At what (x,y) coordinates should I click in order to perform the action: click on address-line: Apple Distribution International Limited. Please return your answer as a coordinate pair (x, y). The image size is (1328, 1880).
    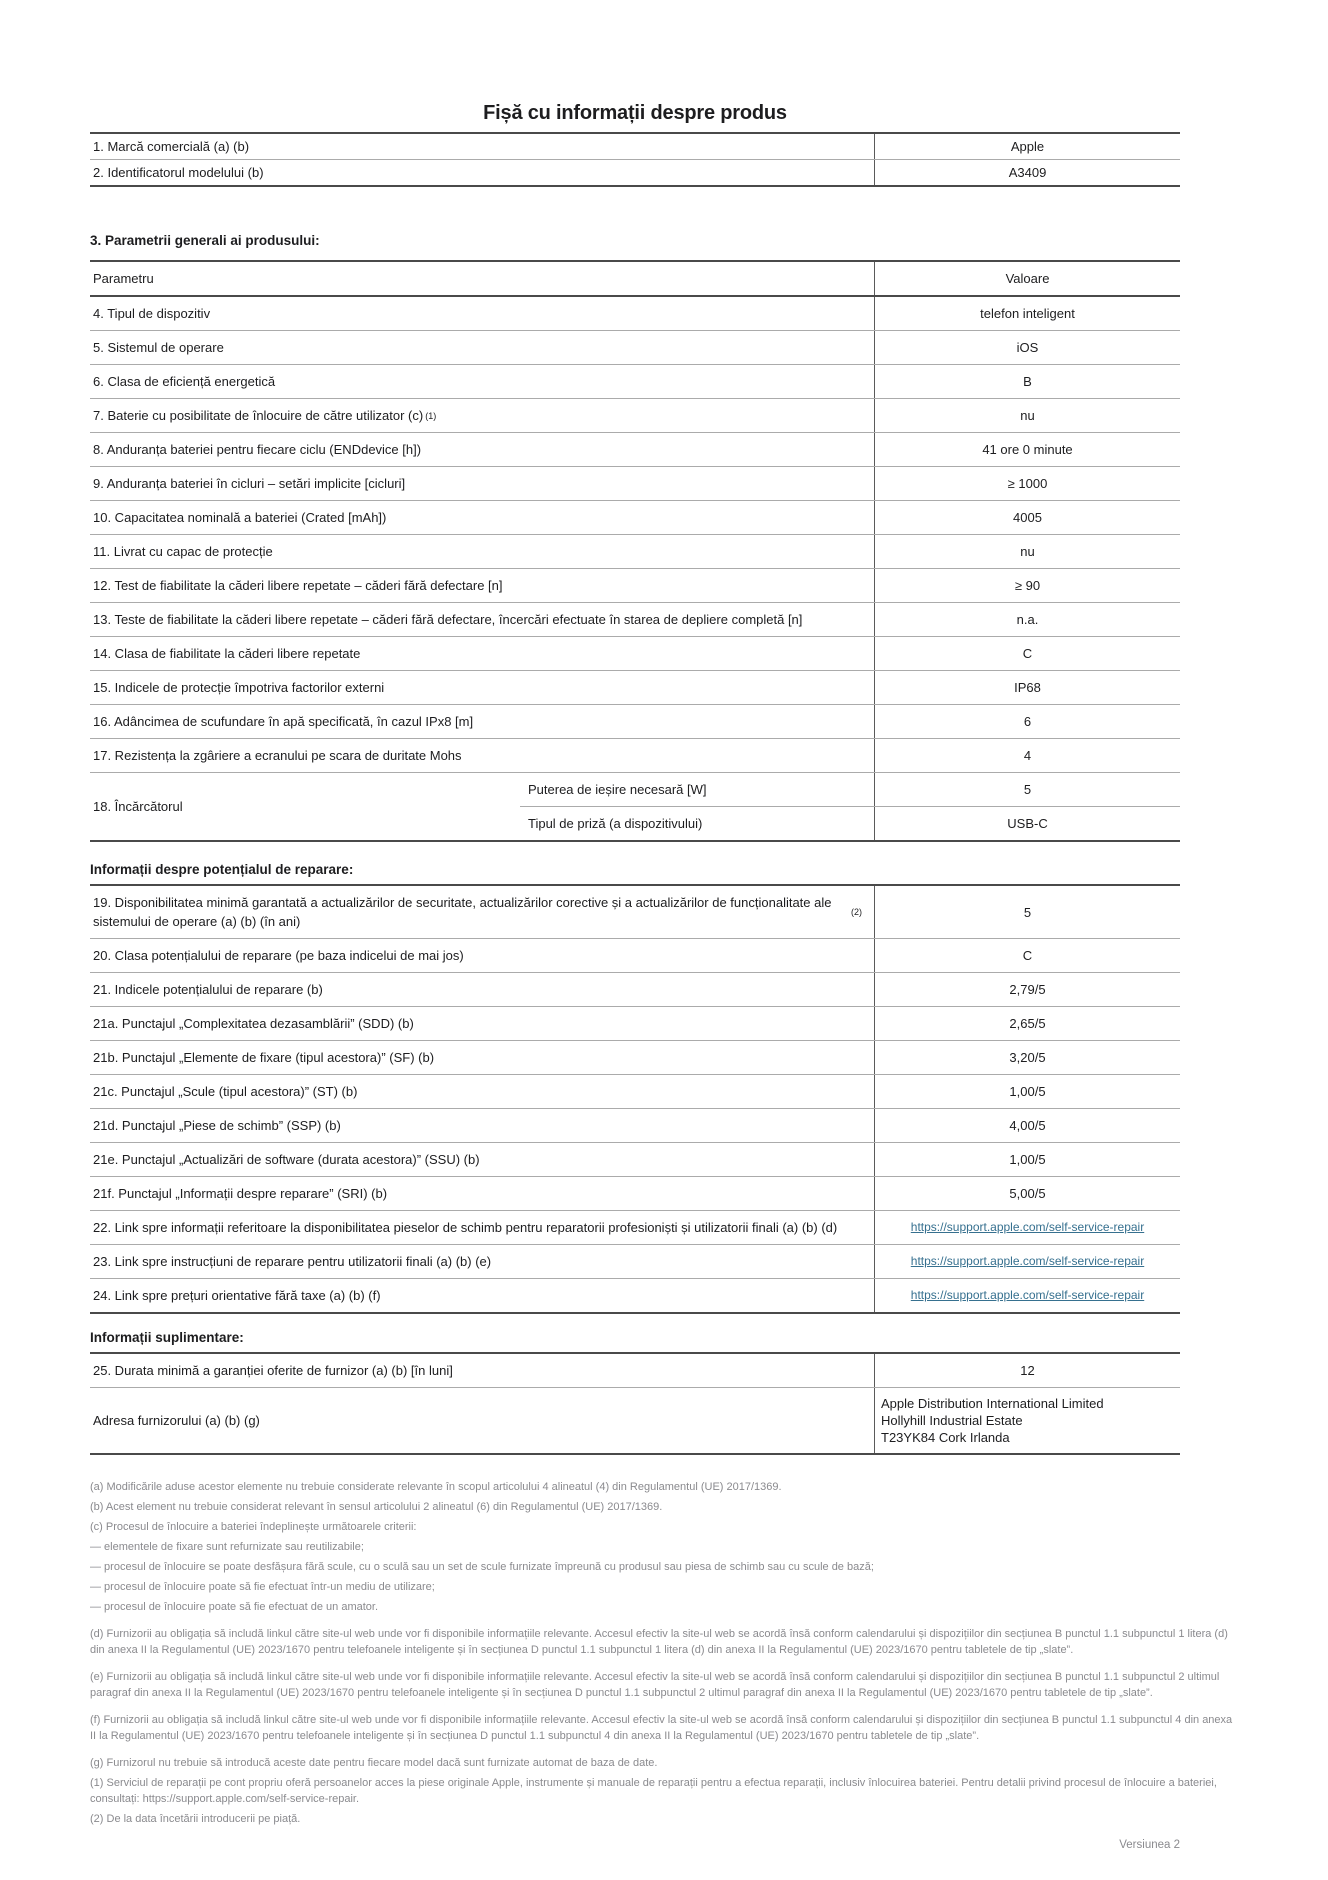
    Looking at the image, I should click on (992, 1403).